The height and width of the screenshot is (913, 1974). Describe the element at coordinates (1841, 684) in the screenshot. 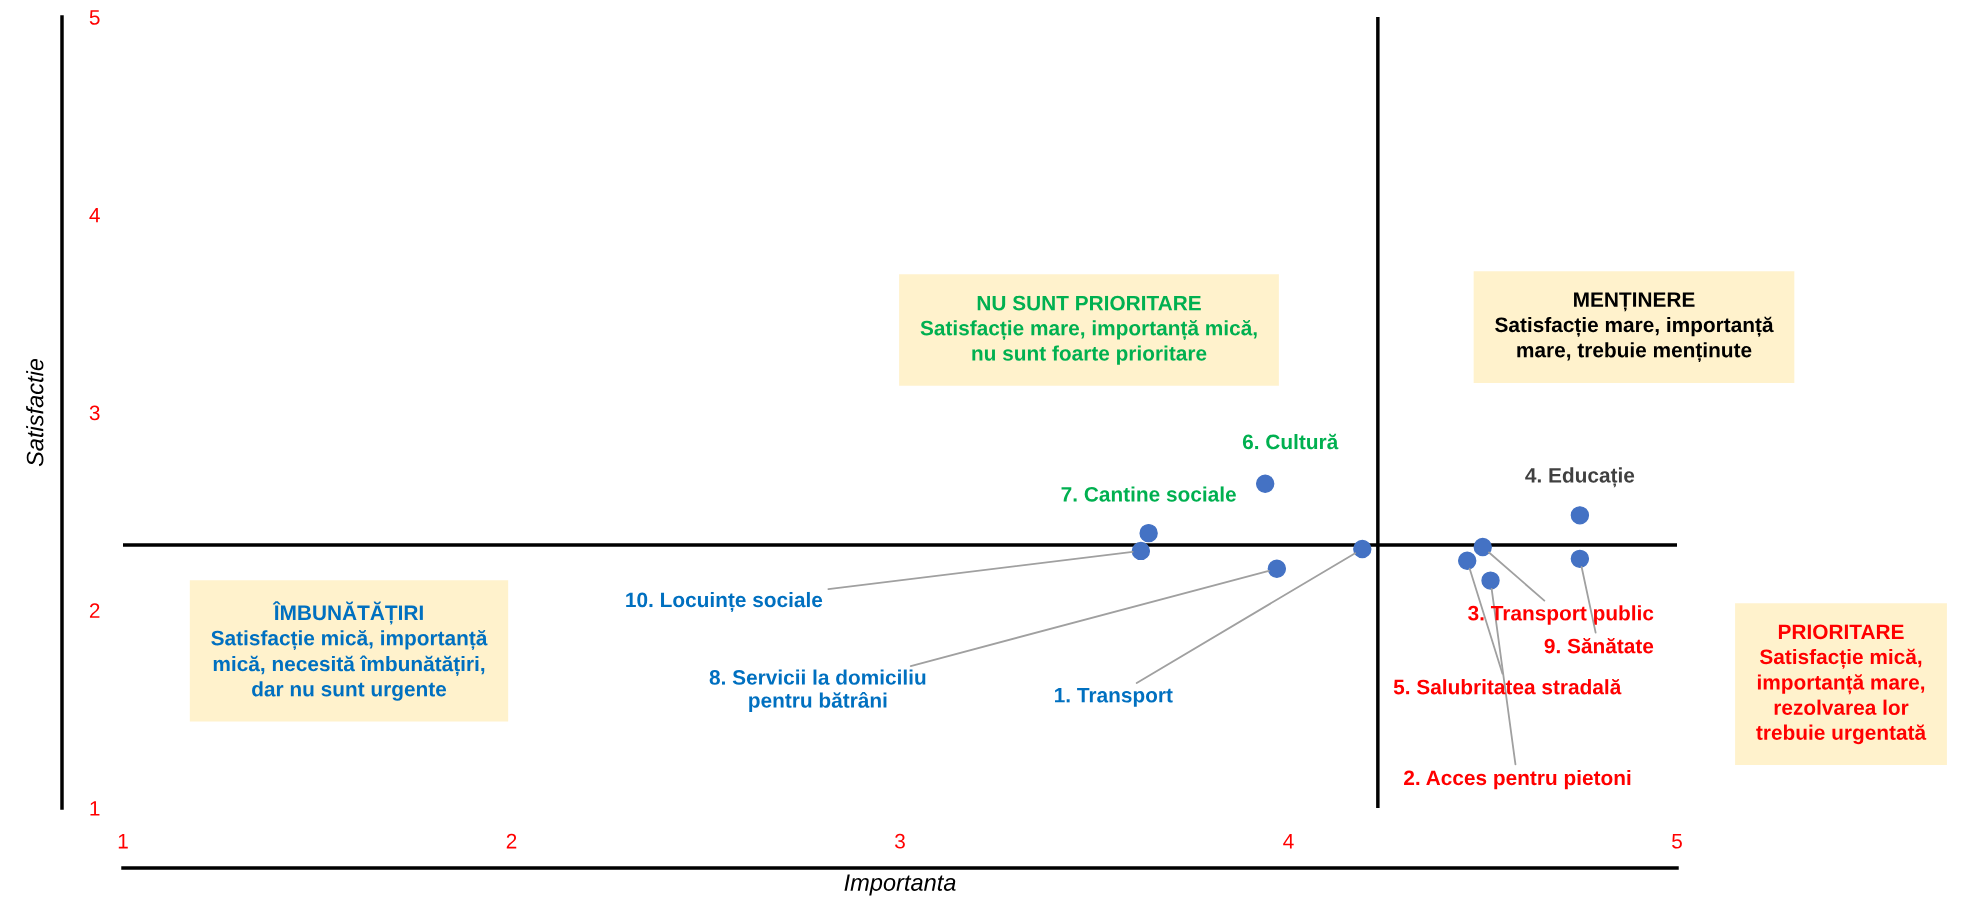

I see `text: PRIORITARE Satisfacție mică, importanță mare, rezolvarea lor trebuie urgentată` at that location.